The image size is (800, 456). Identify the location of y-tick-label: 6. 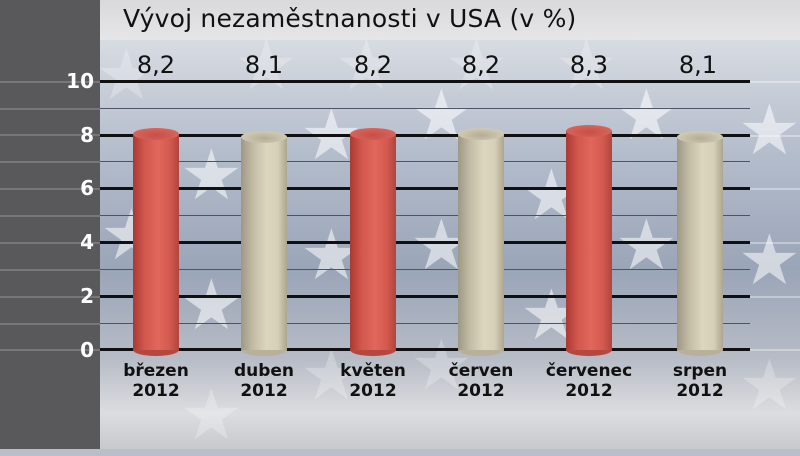
(87, 188).